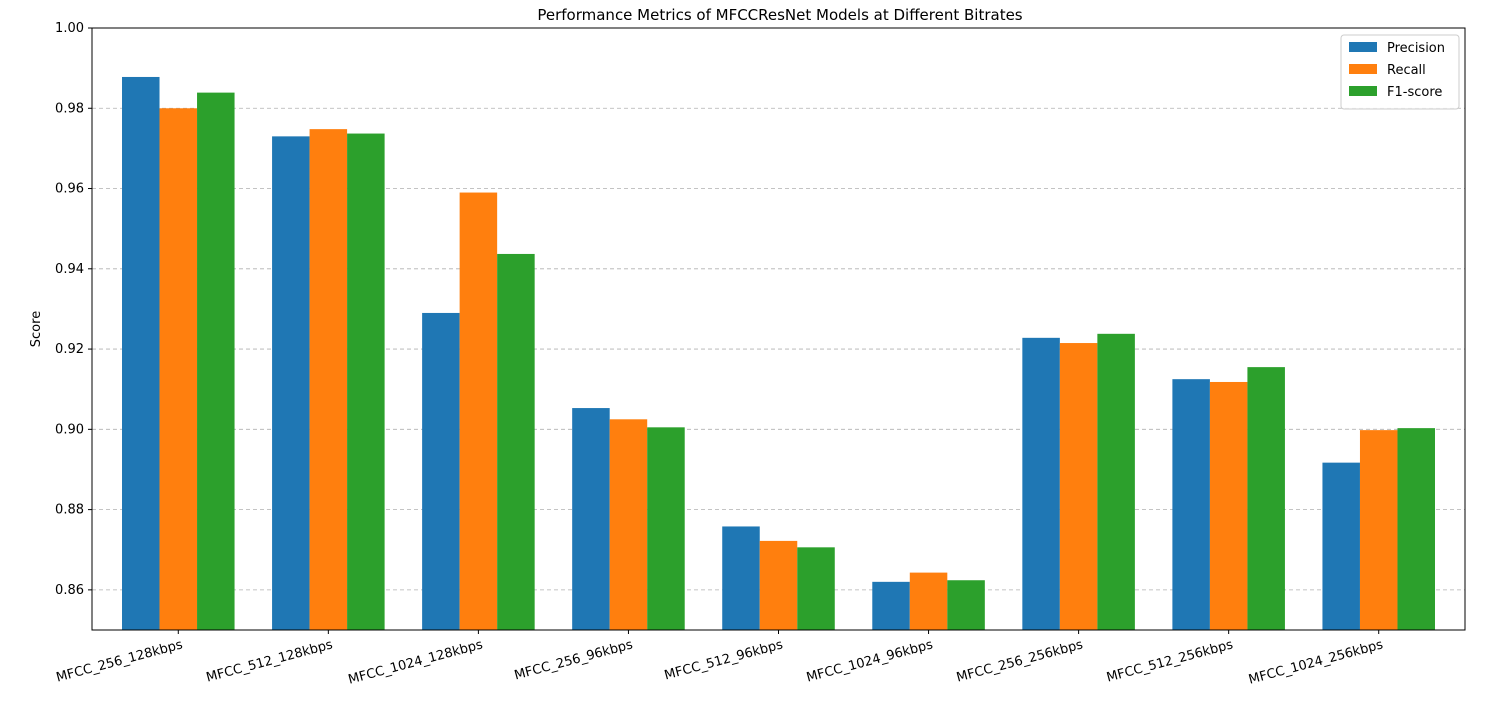 This screenshot has width=1498, height=720. What do you see at coordinates (1020, 661) in the screenshot?
I see `x-tick-label: MFCC_256_256kbps` at bounding box center [1020, 661].